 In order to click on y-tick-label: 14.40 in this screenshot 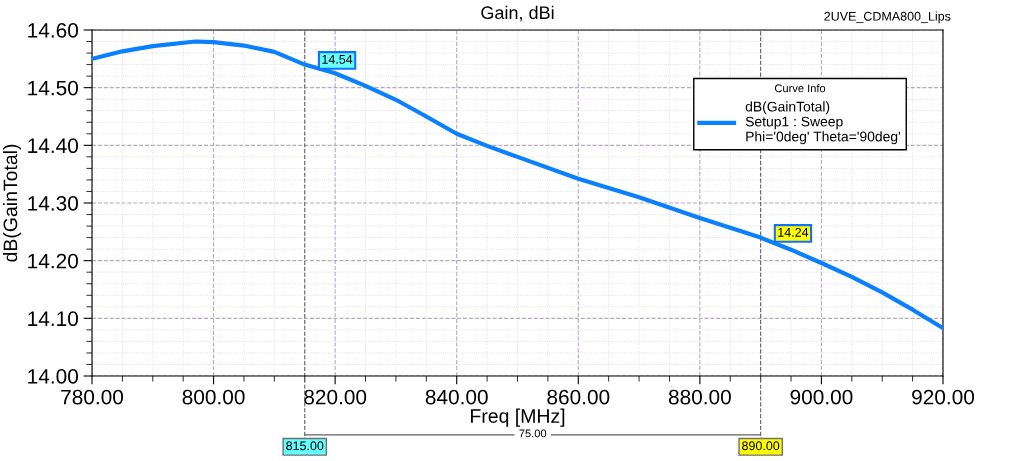, I will do `click(53, 146)`.